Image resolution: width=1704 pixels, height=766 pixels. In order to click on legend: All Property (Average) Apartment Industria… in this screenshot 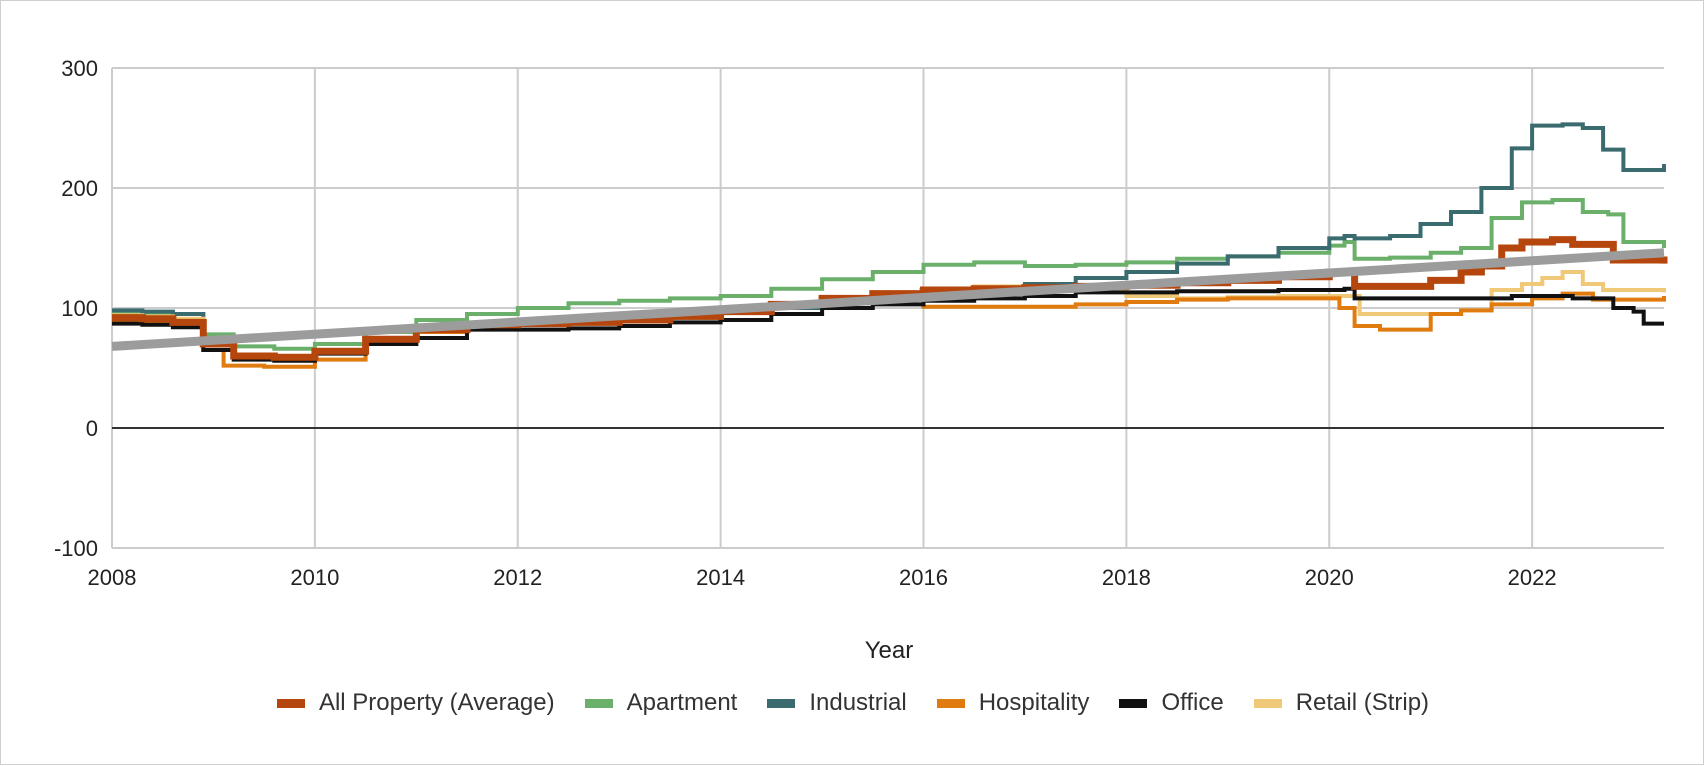, I will do `click(852, 703)`.